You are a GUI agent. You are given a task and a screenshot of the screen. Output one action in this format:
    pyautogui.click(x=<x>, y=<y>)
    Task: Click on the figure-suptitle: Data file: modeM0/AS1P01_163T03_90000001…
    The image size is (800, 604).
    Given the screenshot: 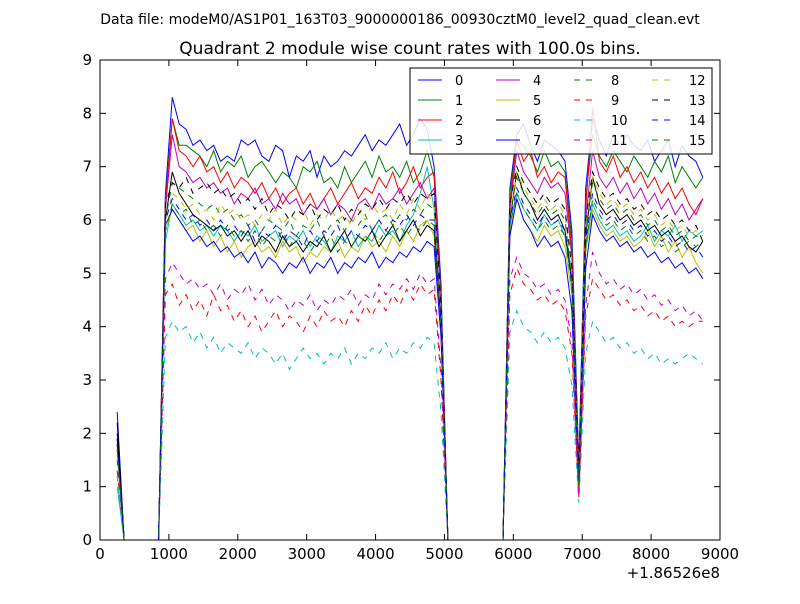 What is the action you would take?
    pyautogui.click(x=400, y=20)
    